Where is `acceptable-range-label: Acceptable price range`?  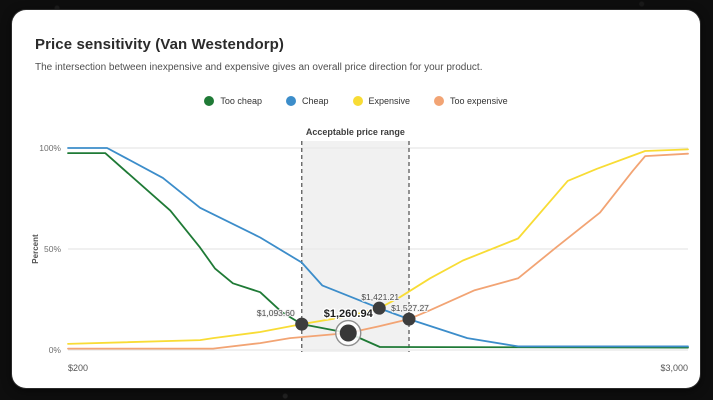 acceptable-range-label: Acceptable price range is located at coordinates (355, 132).